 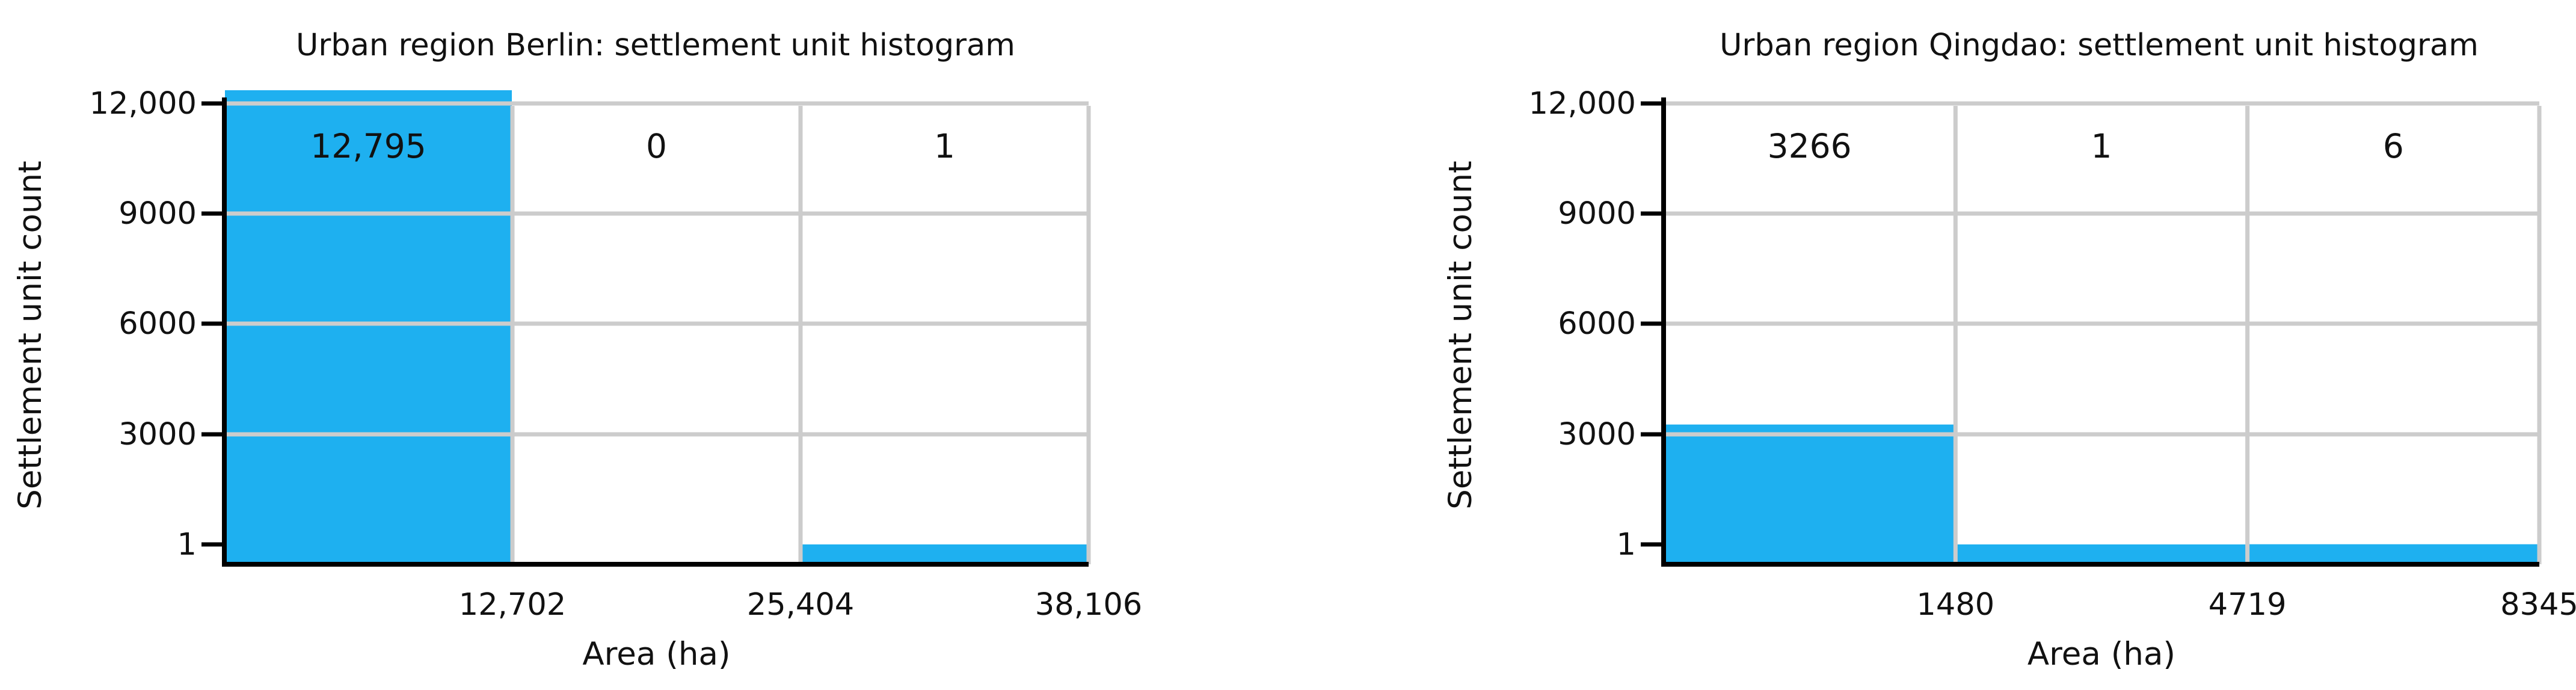 I want to click on bar-value-label: 3266, so click(x=1810, y=146).